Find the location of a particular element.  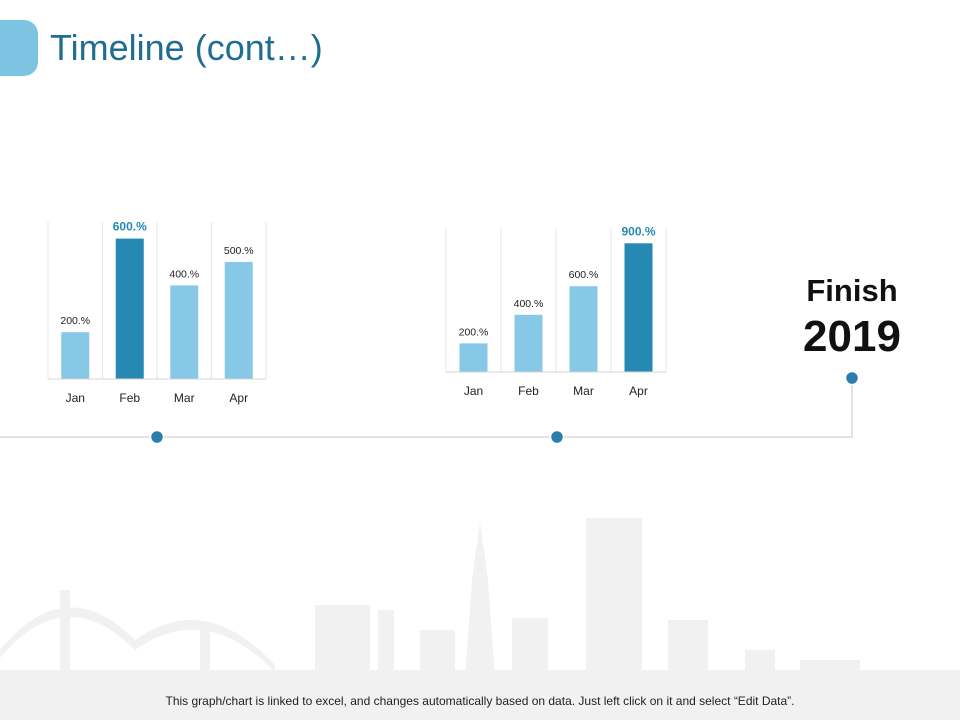

chart-1-tick-label-feb: Feb is located at coordinates (129, 398).